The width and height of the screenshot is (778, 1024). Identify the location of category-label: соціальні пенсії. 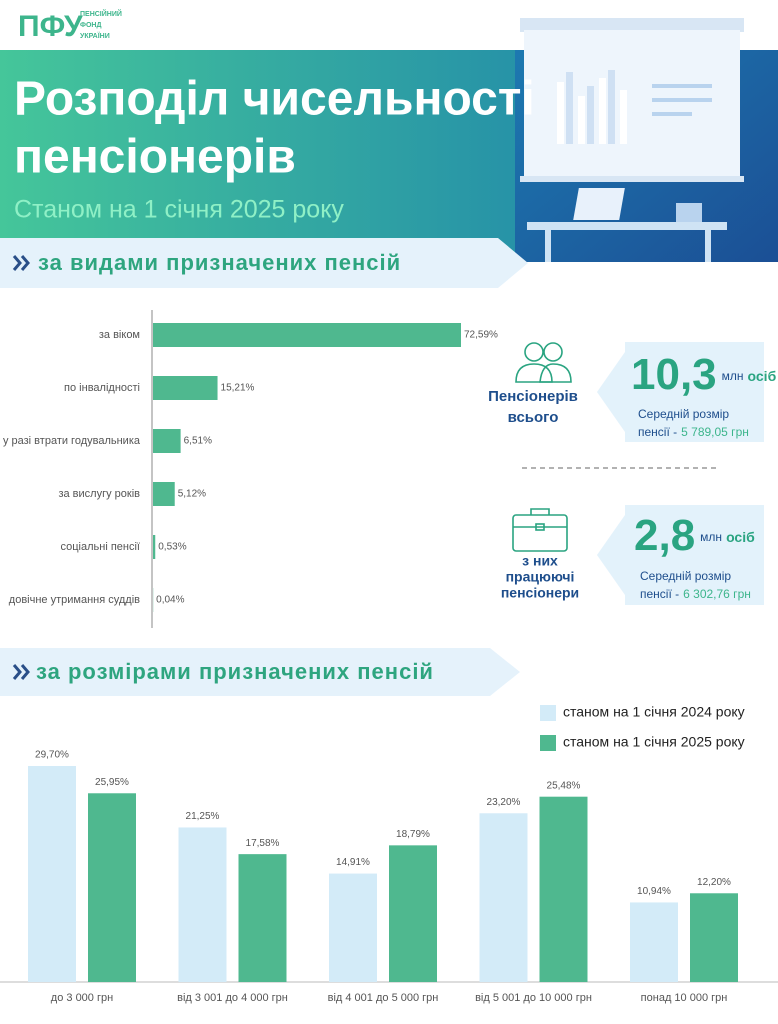
(100, 547).